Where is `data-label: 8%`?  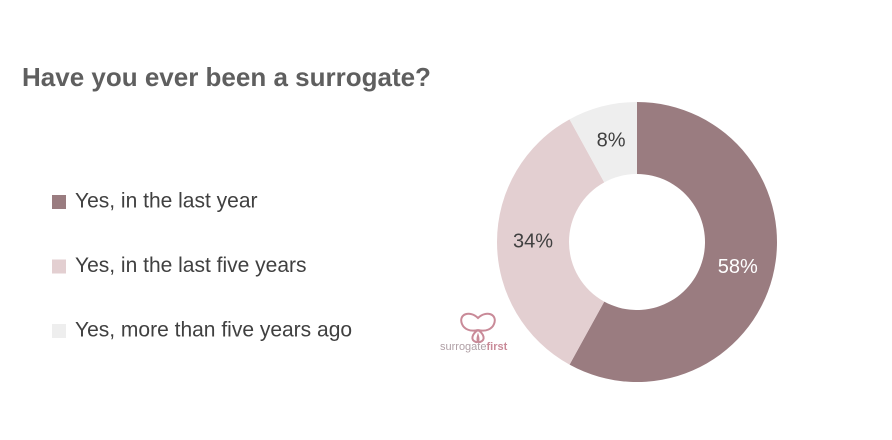
data-label: 8% is located at coordinates (611, 141).